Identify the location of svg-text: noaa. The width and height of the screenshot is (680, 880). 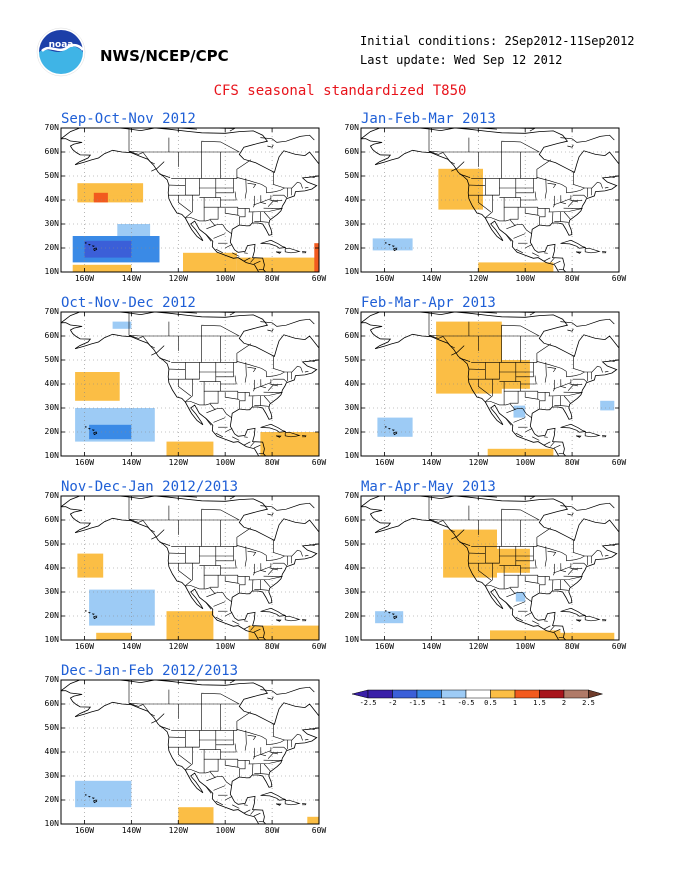
(61, 45).